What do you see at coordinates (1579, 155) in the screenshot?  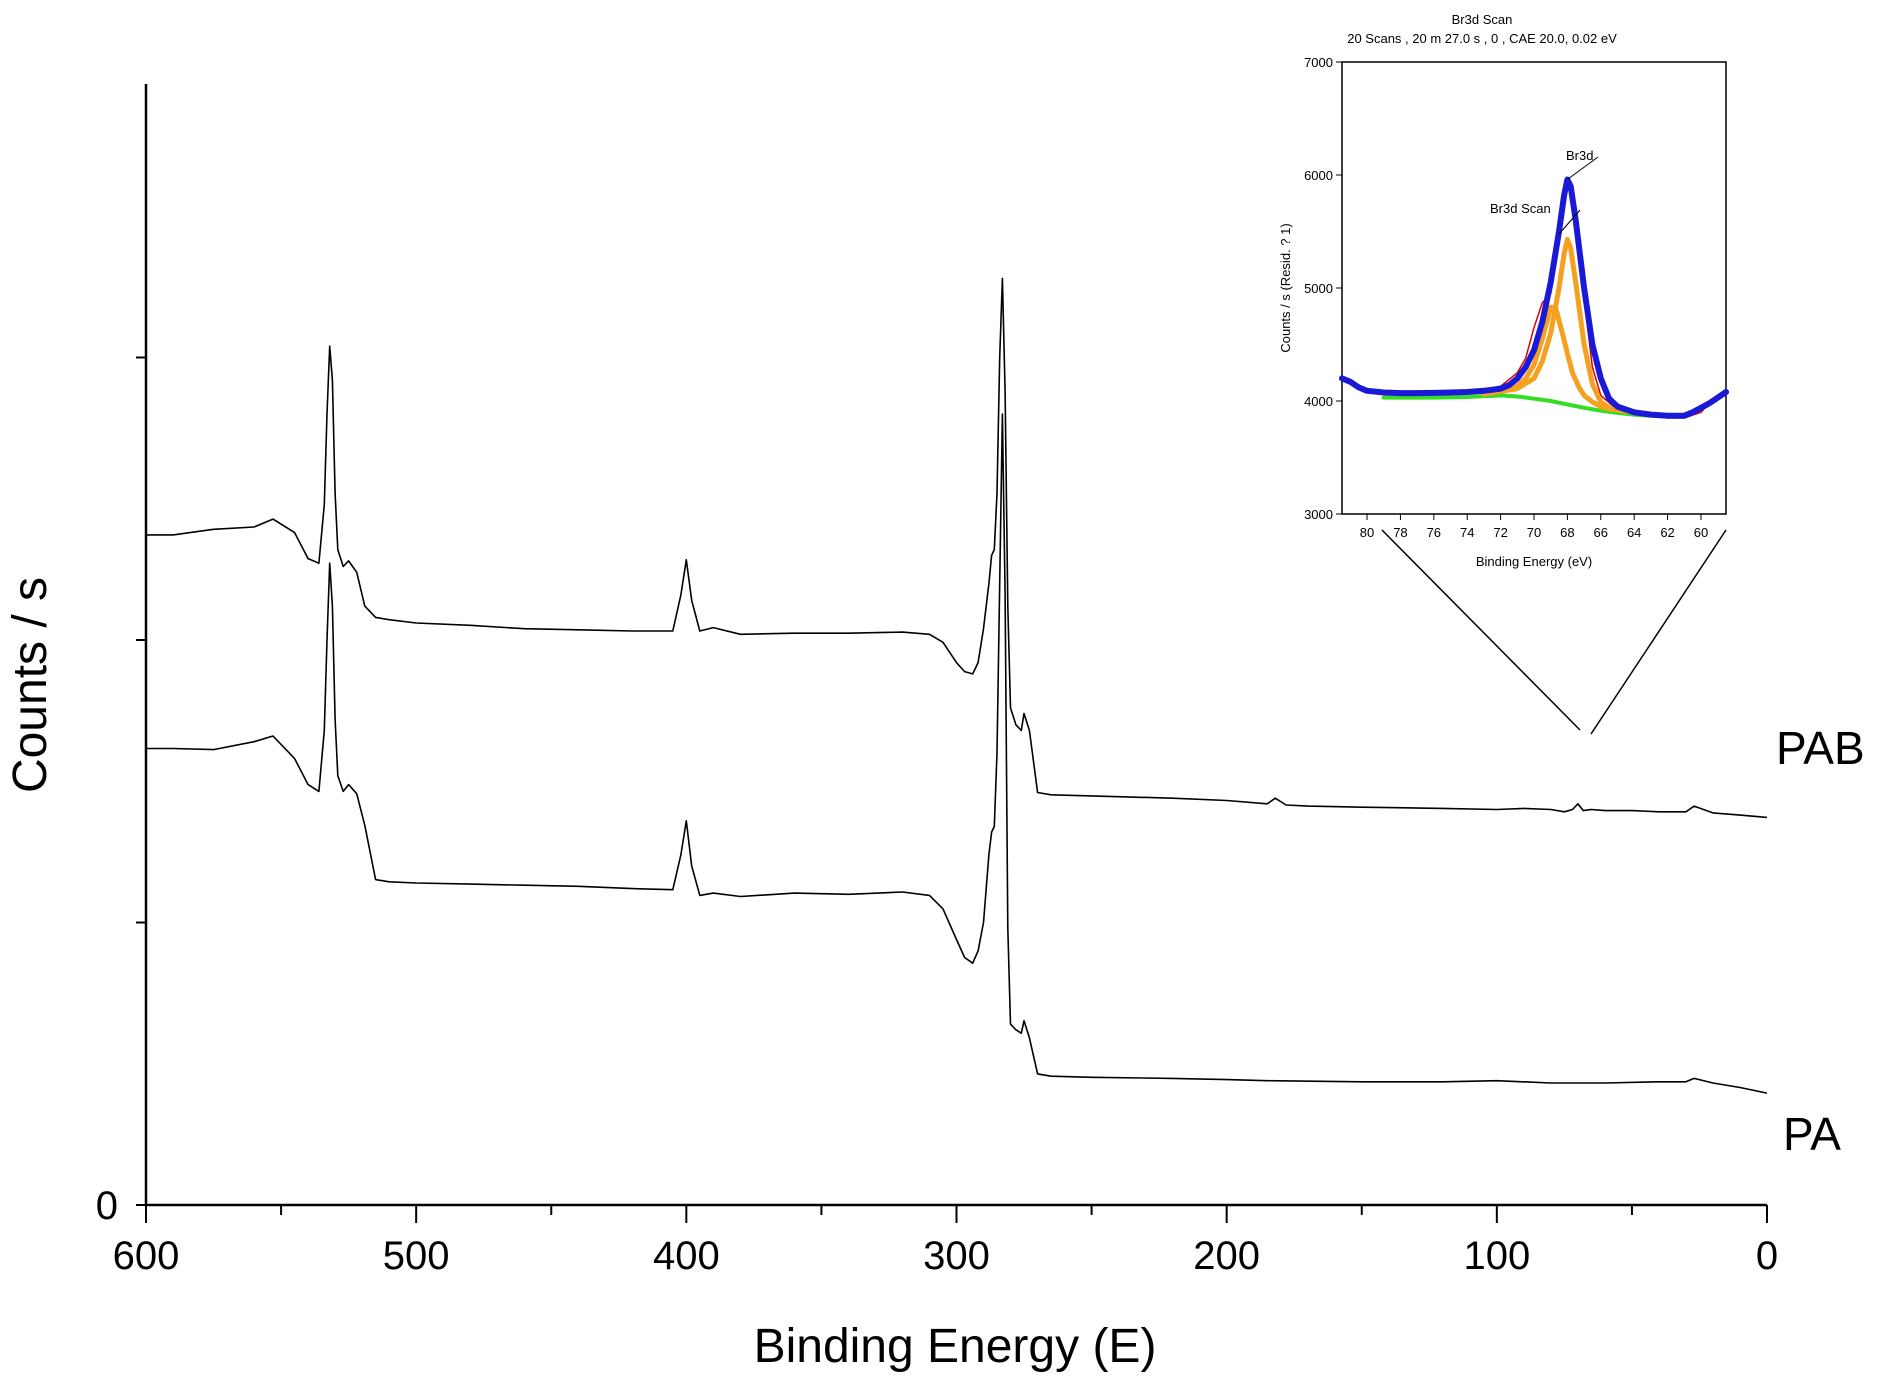 I see `inset-peak-label: Br3d` at bounding box center [1579, 155].